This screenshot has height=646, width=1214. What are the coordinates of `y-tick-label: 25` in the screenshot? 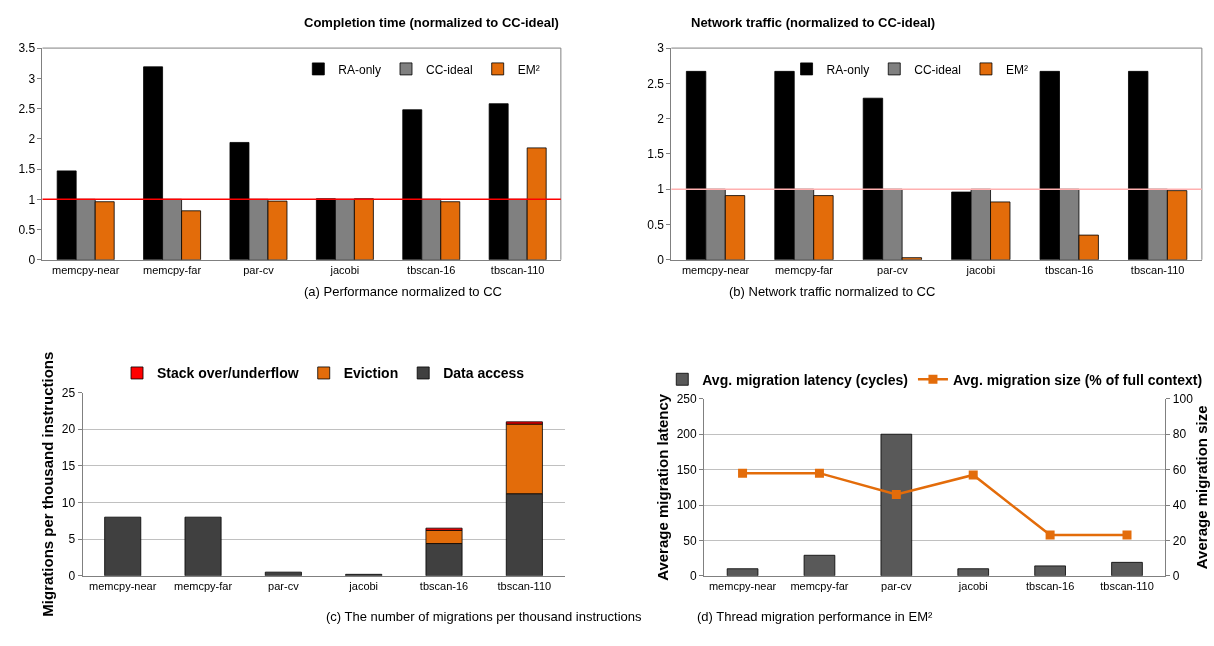 It's located at (68, 392).